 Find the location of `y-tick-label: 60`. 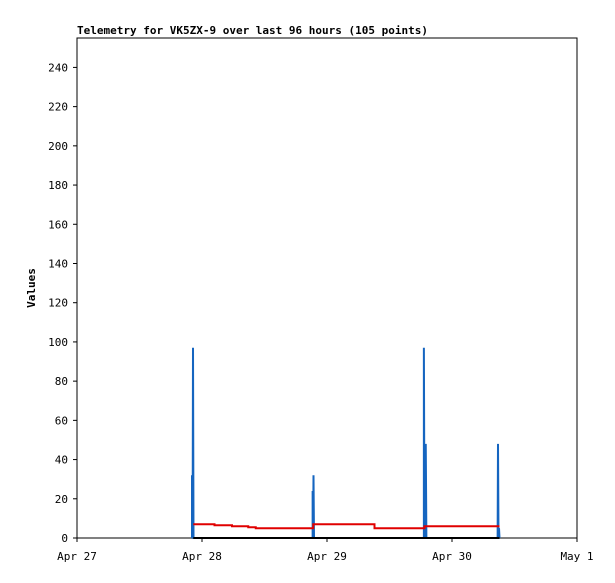

y-tick-label: 60 is located at coordinates (61, 420).